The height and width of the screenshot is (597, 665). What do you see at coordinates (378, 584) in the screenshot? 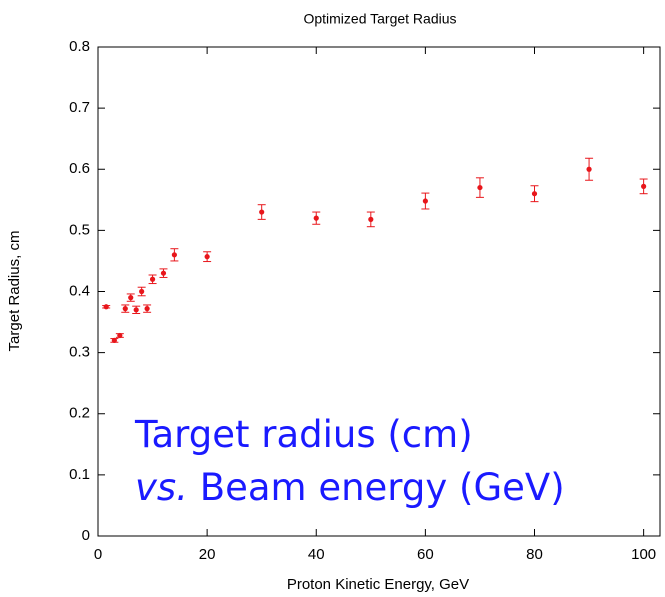
I see `x-axis-label: Proton Kinetic Energy, GeV` at bounding box center [378, 584].